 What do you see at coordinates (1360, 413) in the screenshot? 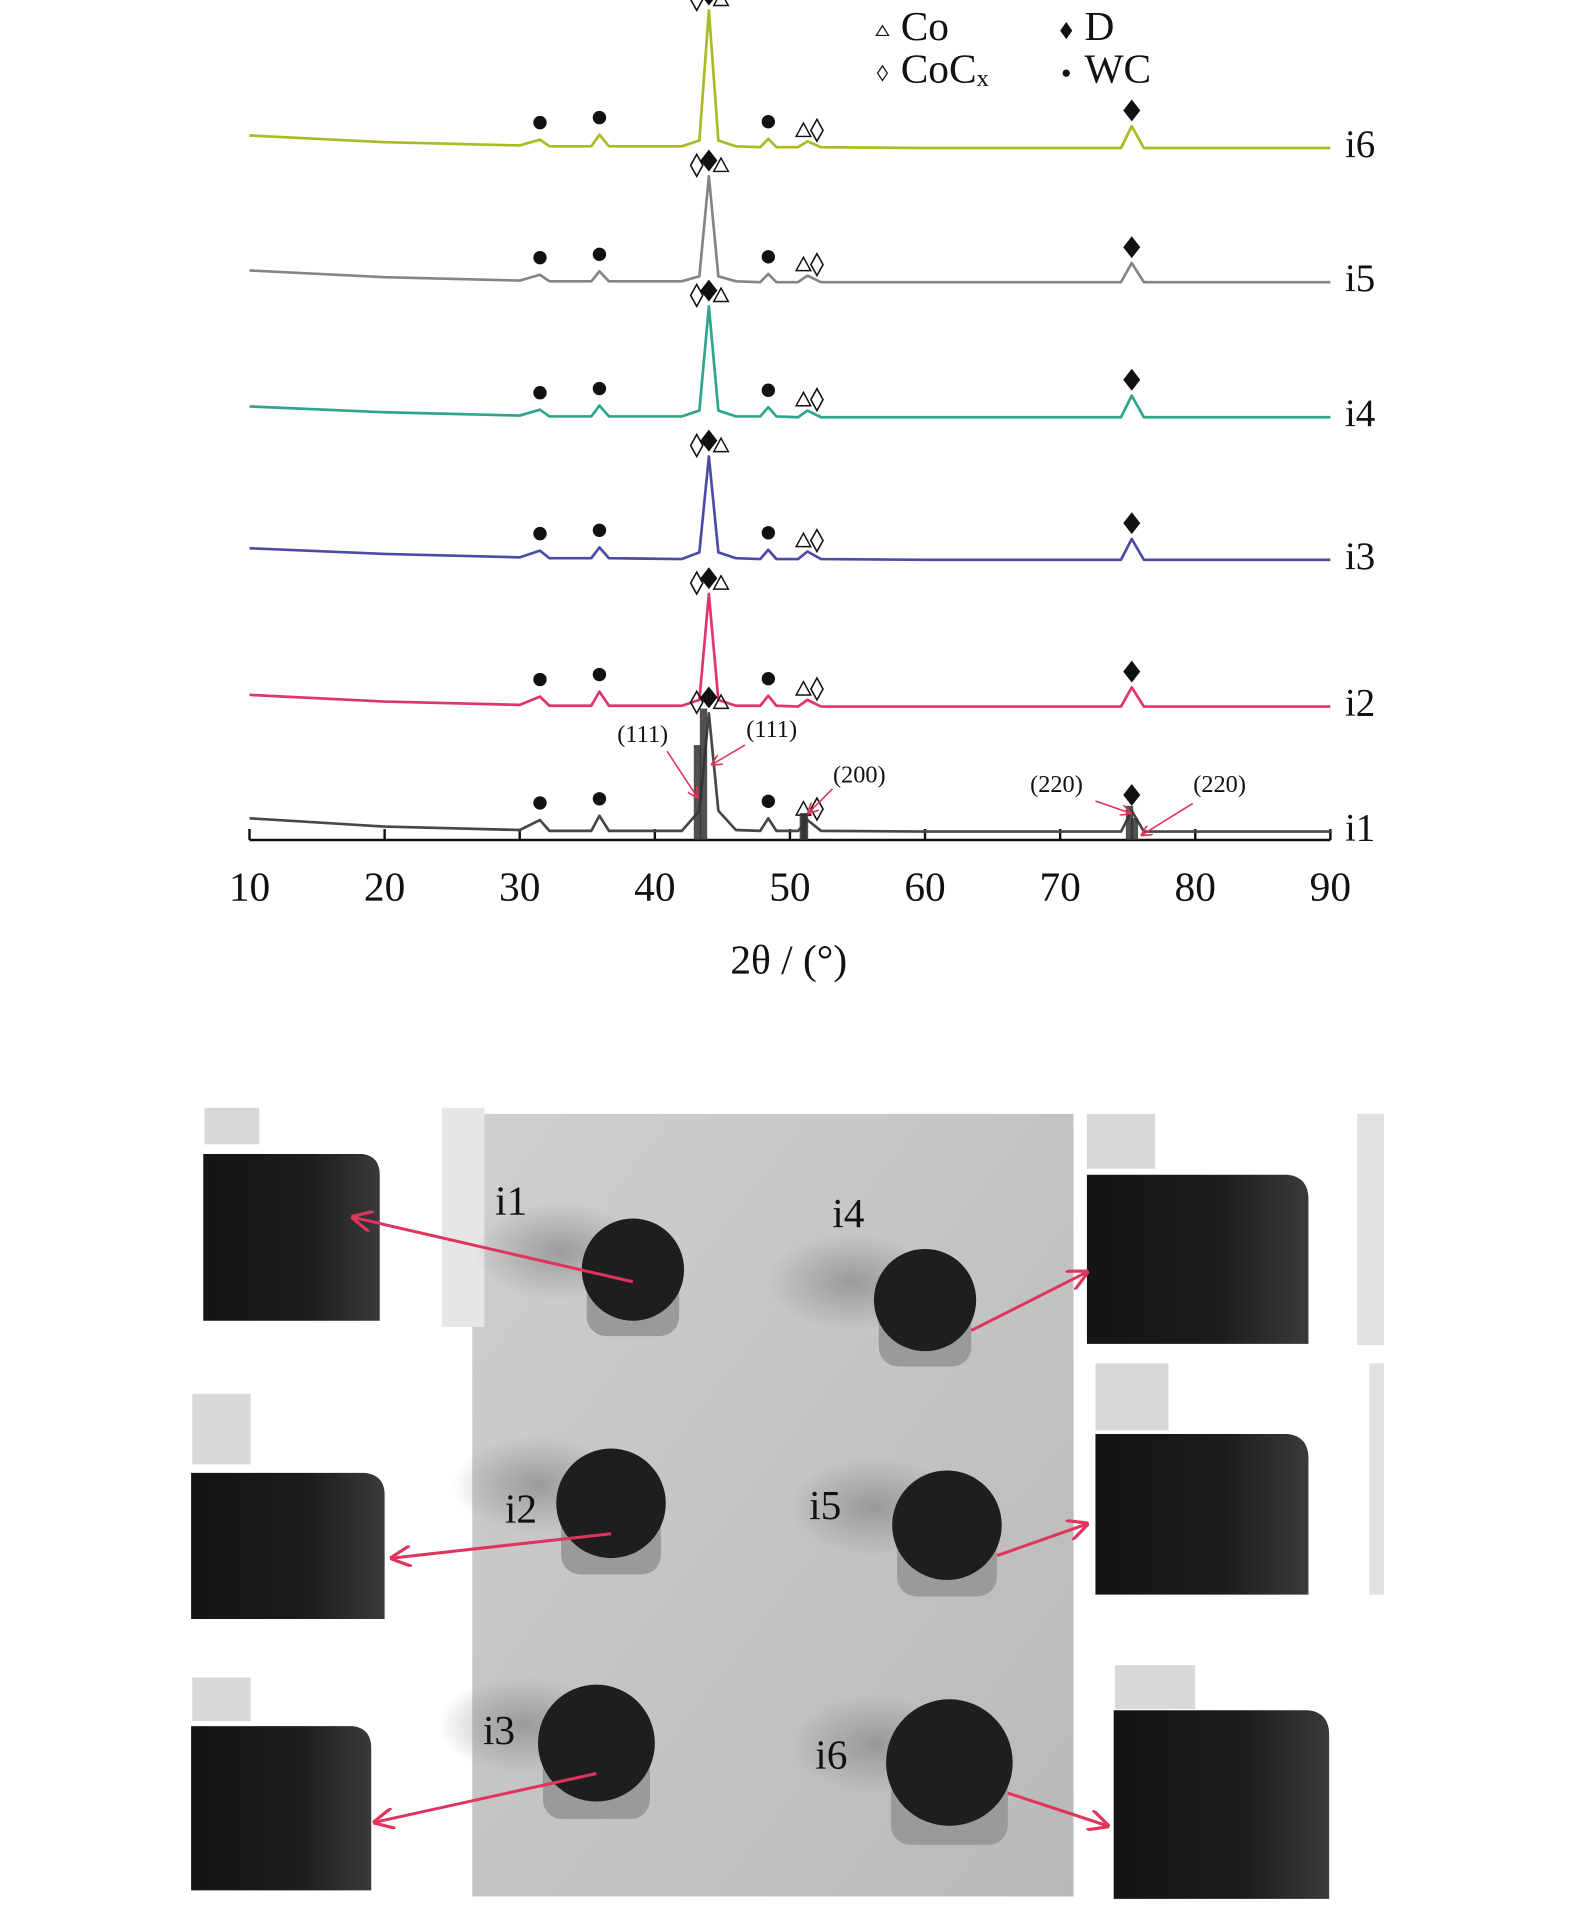
I see `series-label: i4` at bounding box center [1360, 413].